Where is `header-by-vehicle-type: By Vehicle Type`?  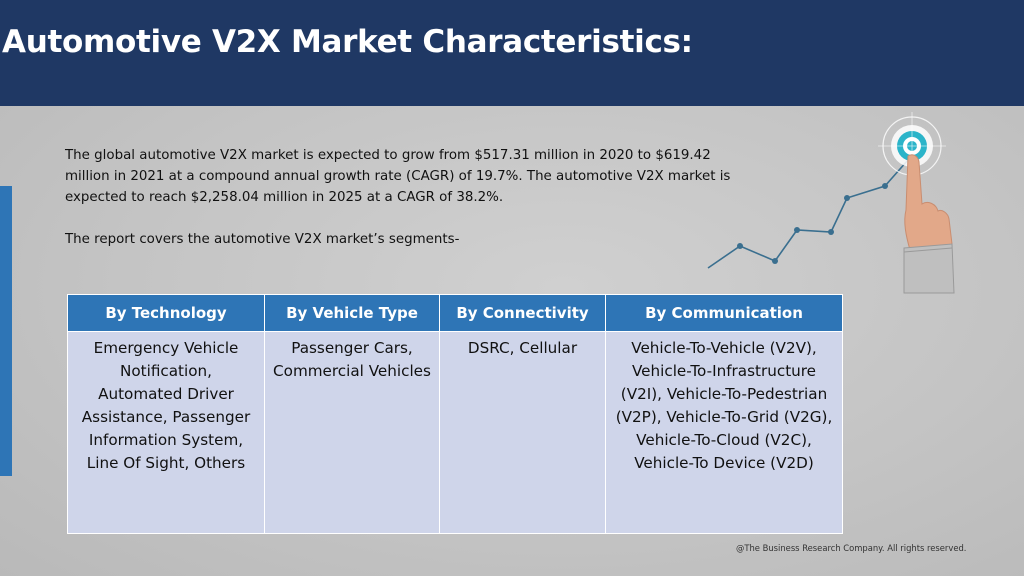
header-by-vehicle-type: By Vehicle Type is located at coordinates (352, 313).